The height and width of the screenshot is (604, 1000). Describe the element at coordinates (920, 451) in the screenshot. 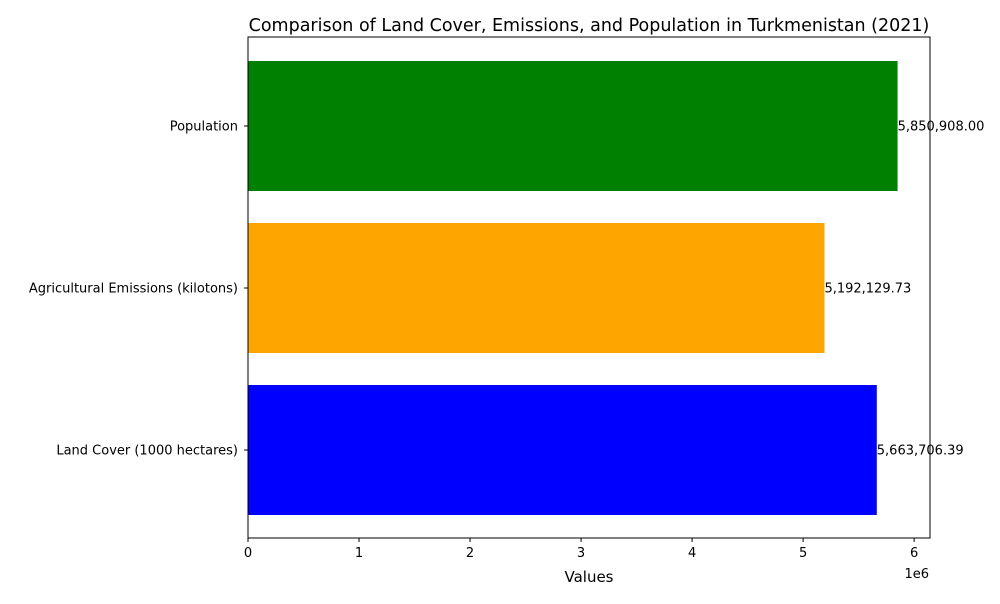

I see `value-label-0: 5,663,706.39` at that location.